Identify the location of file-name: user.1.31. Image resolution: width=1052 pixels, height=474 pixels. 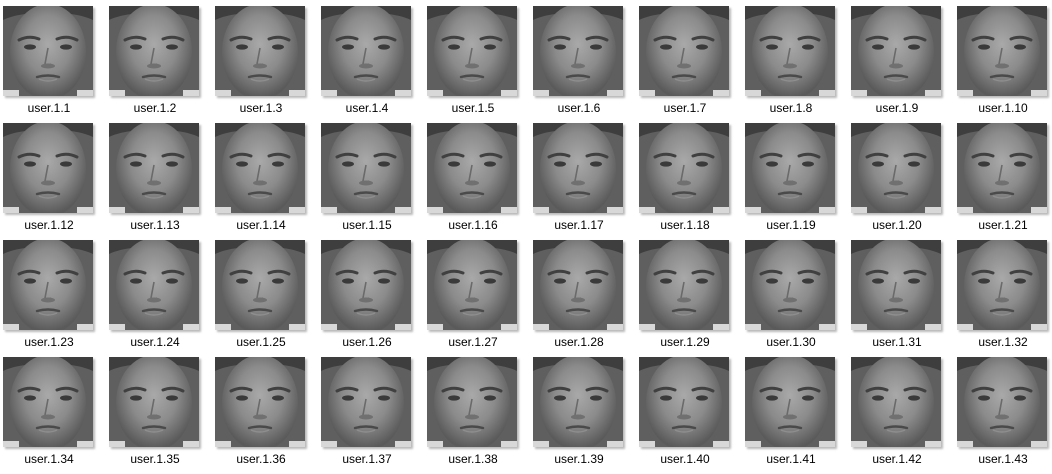
(897, 342).